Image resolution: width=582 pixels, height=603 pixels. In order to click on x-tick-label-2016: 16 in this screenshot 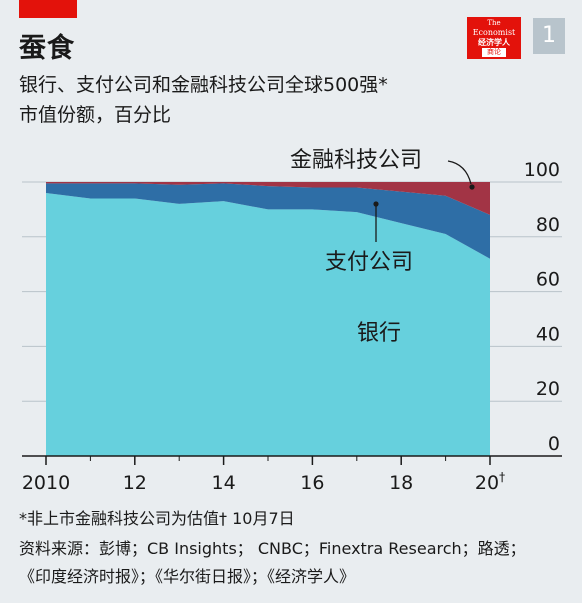, I will do `click(312, 483)`.